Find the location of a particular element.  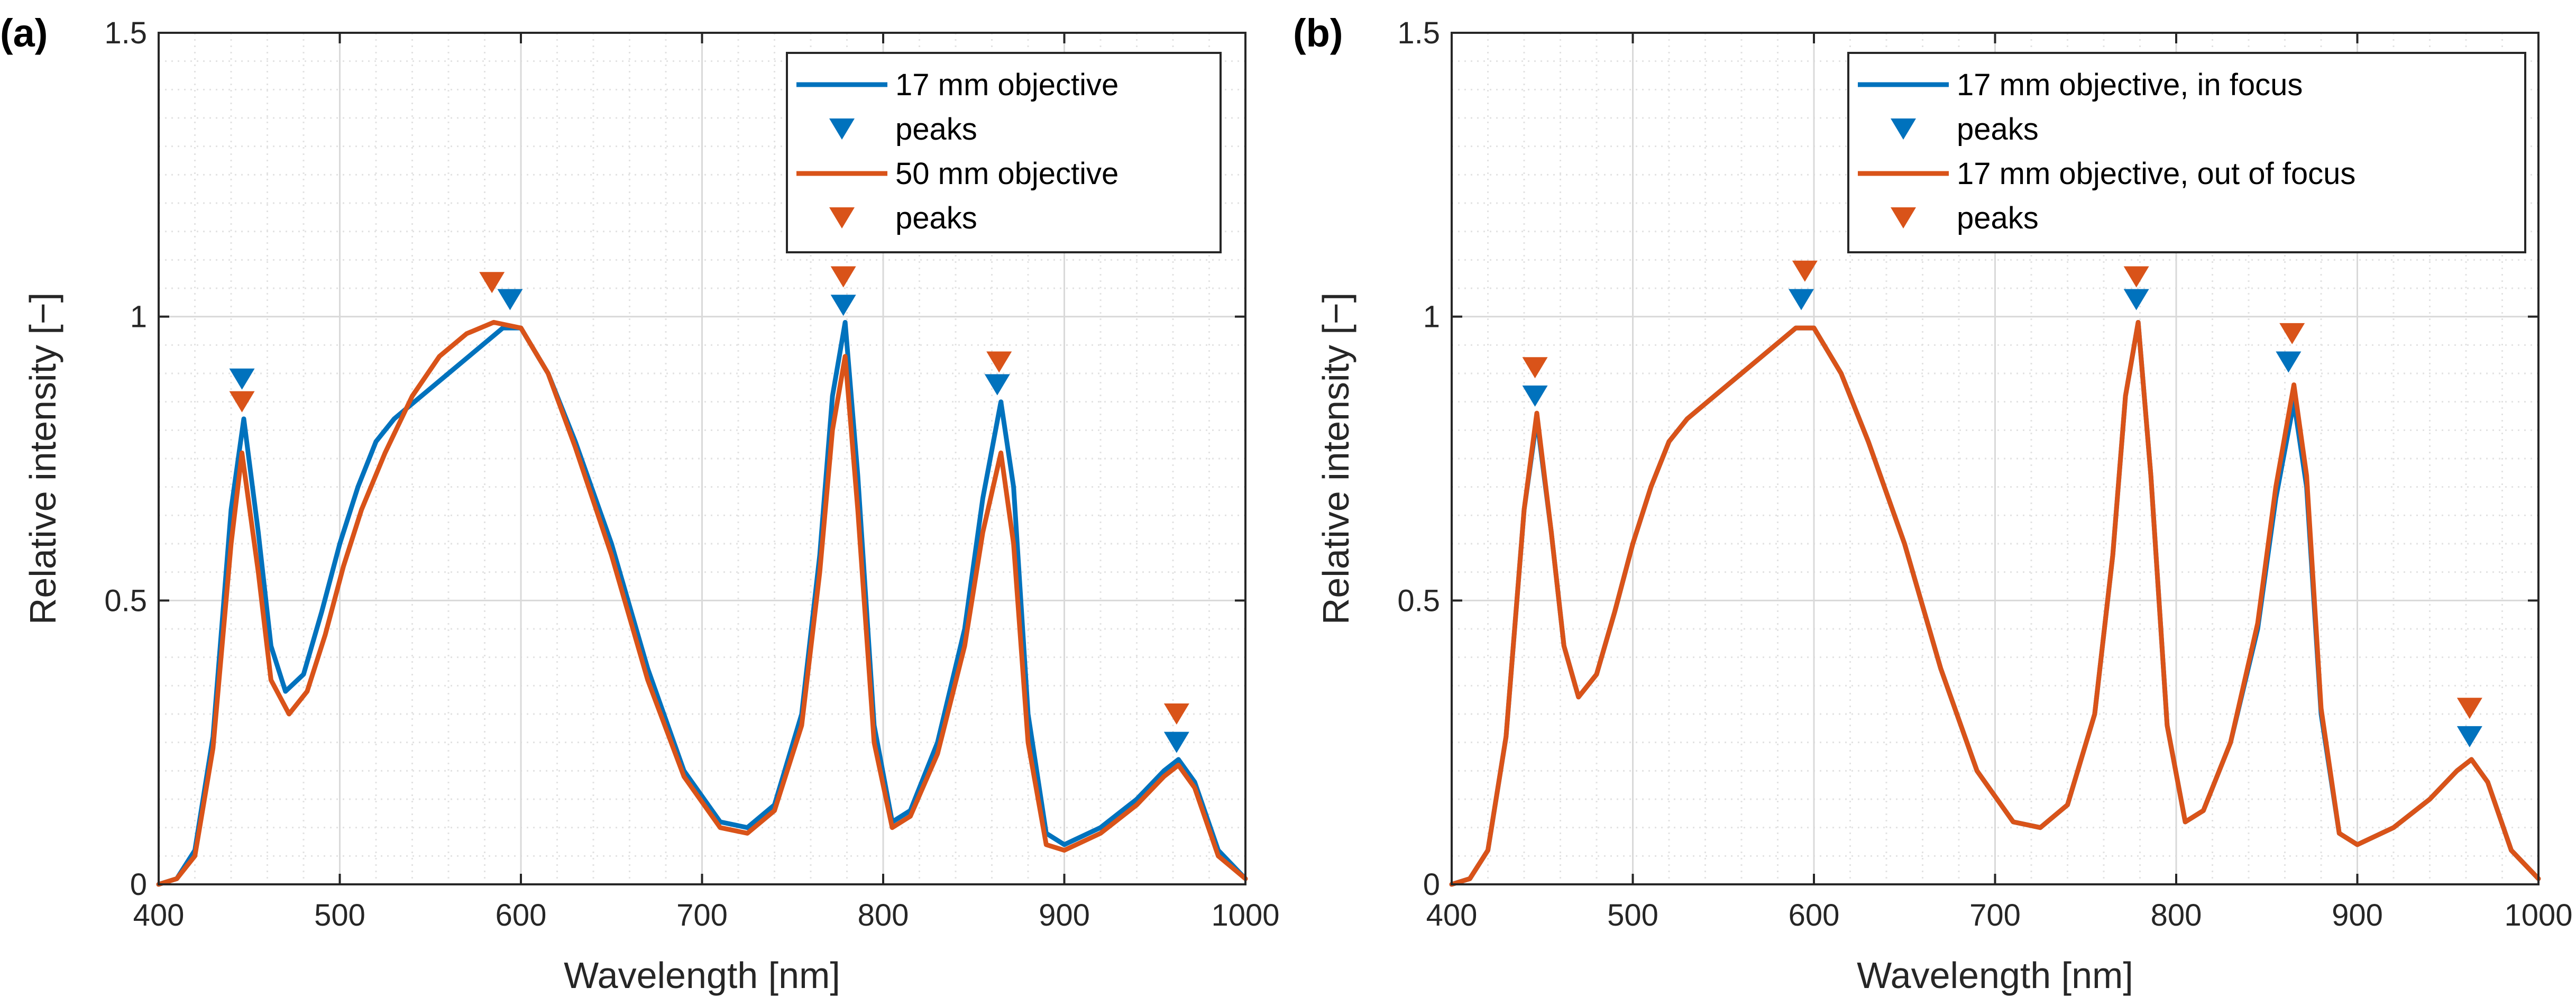

legend-box is located at coordinates (2187, 153).